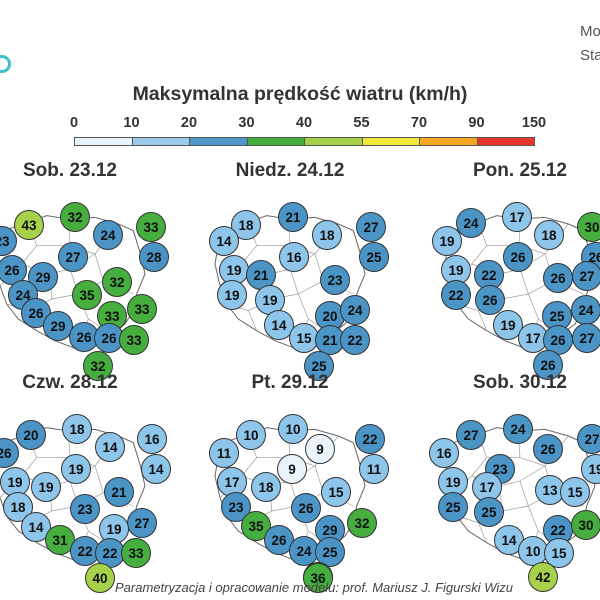  What do you see at coordinates (520, 382) in the screenshot?
I see `panel-day-label: Sob. 30.12` at bounding box center [520, 382].